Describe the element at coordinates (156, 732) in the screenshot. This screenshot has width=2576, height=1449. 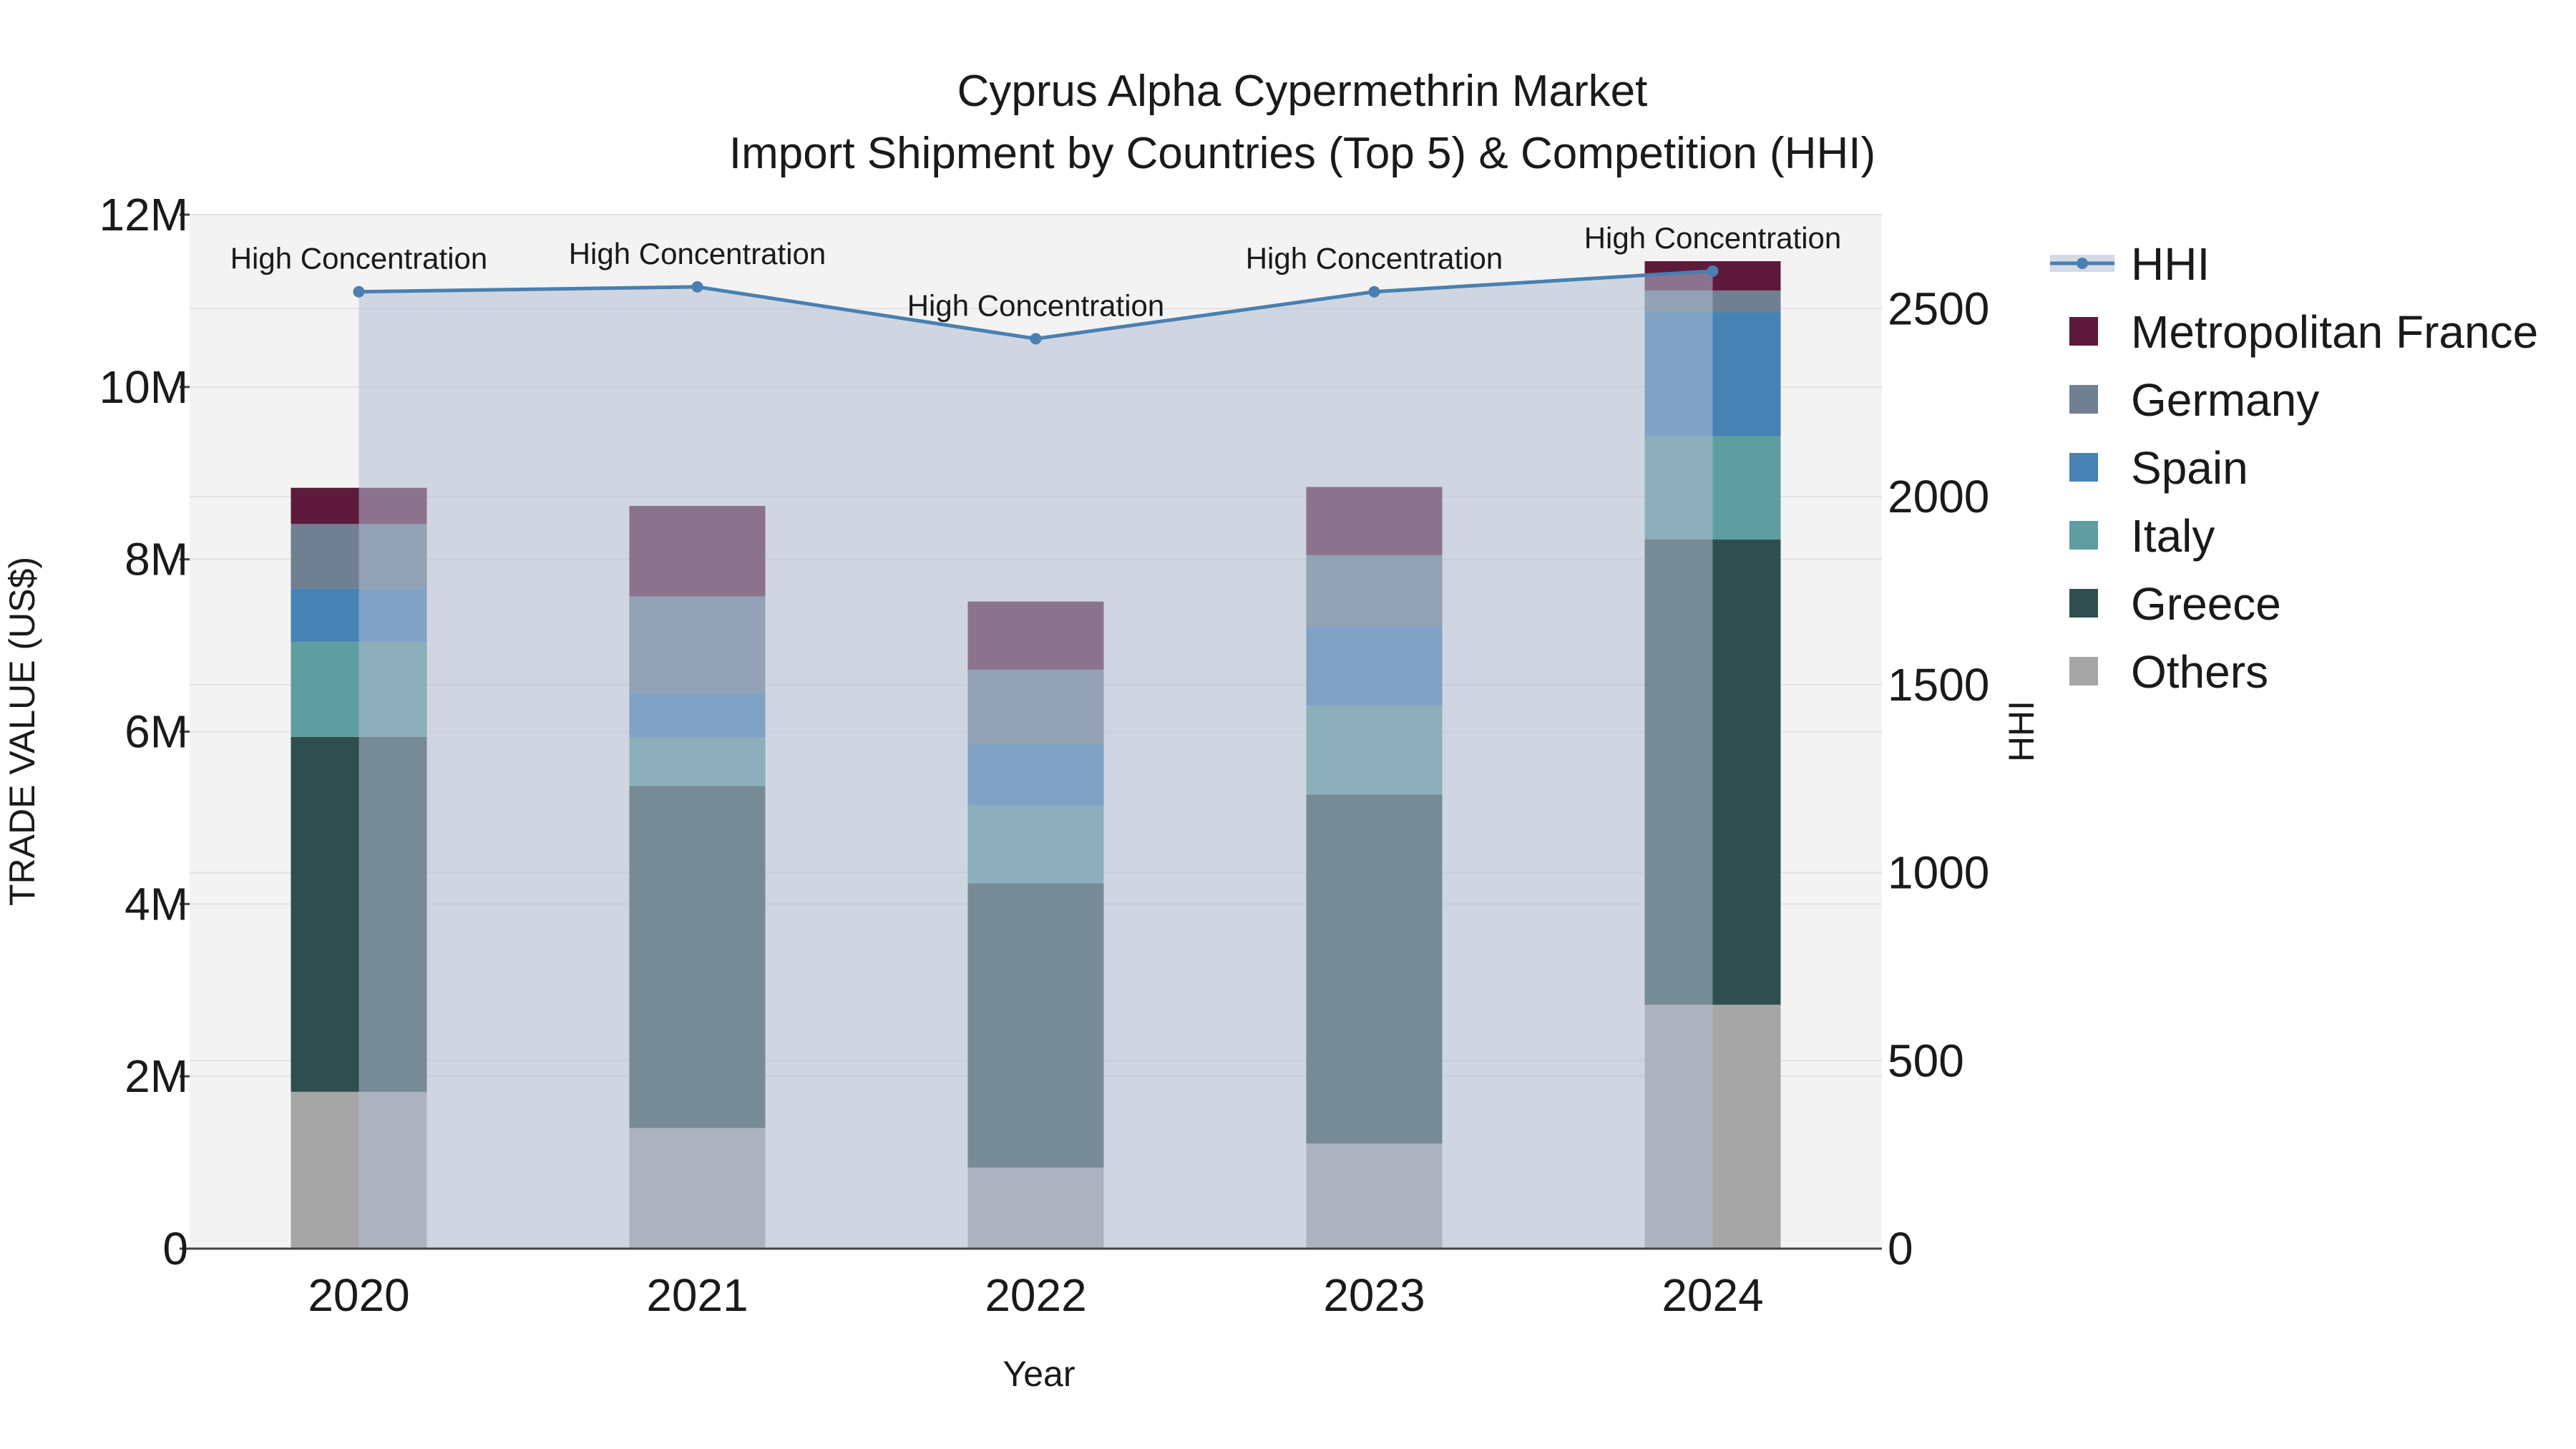
I see `y-tick-label: 6M` at that location.